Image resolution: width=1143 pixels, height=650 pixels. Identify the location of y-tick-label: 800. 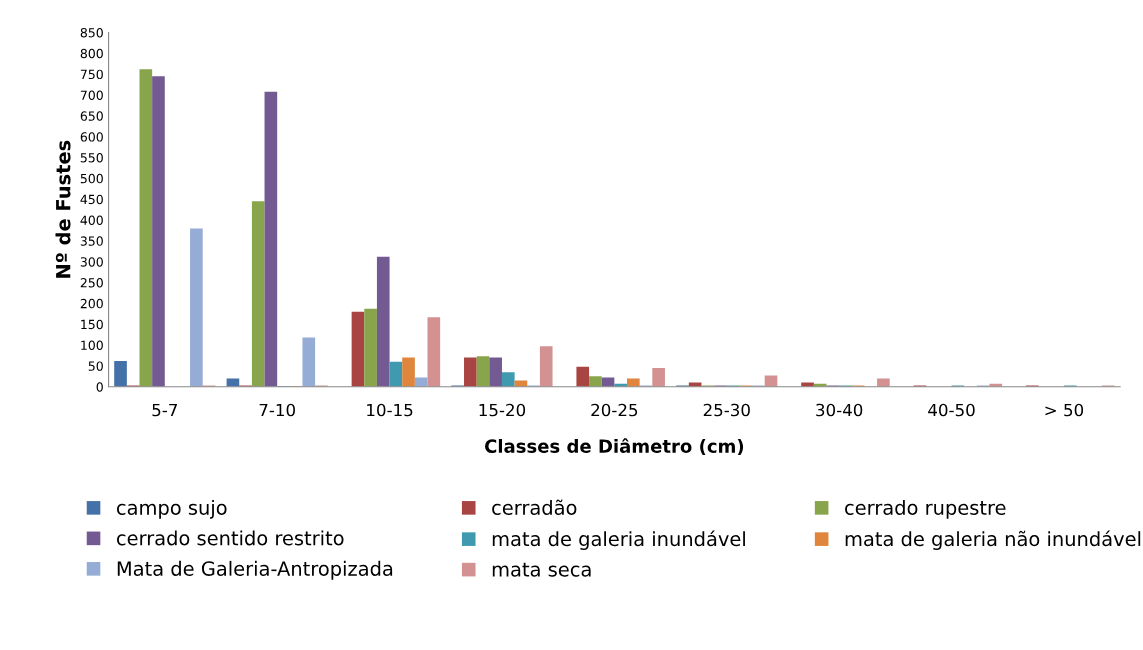
(91, 53).